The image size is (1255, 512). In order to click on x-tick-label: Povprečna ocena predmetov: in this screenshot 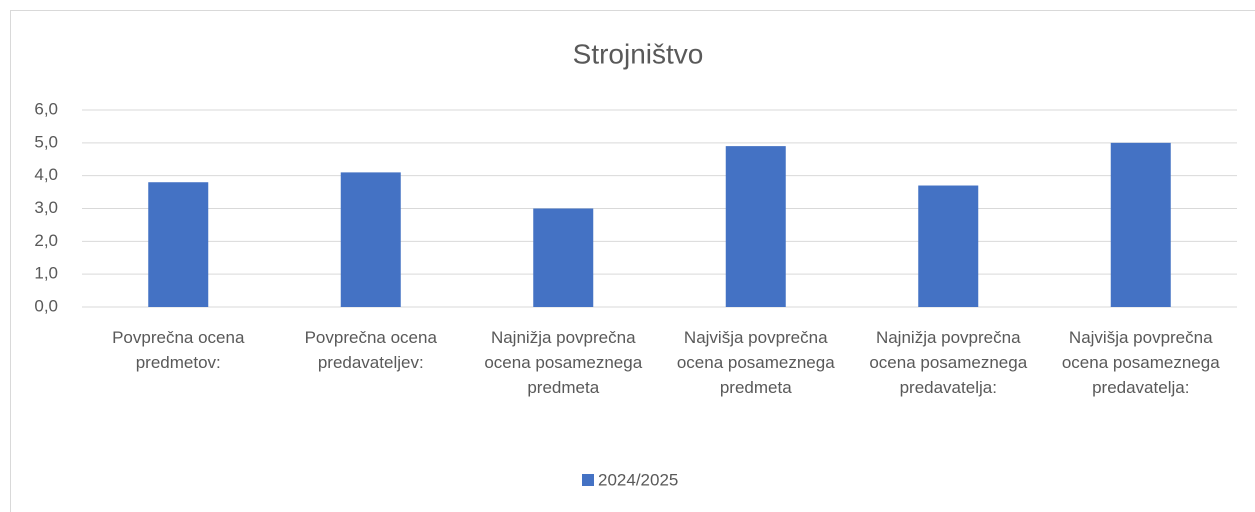, I will do `click(178, 350)`.